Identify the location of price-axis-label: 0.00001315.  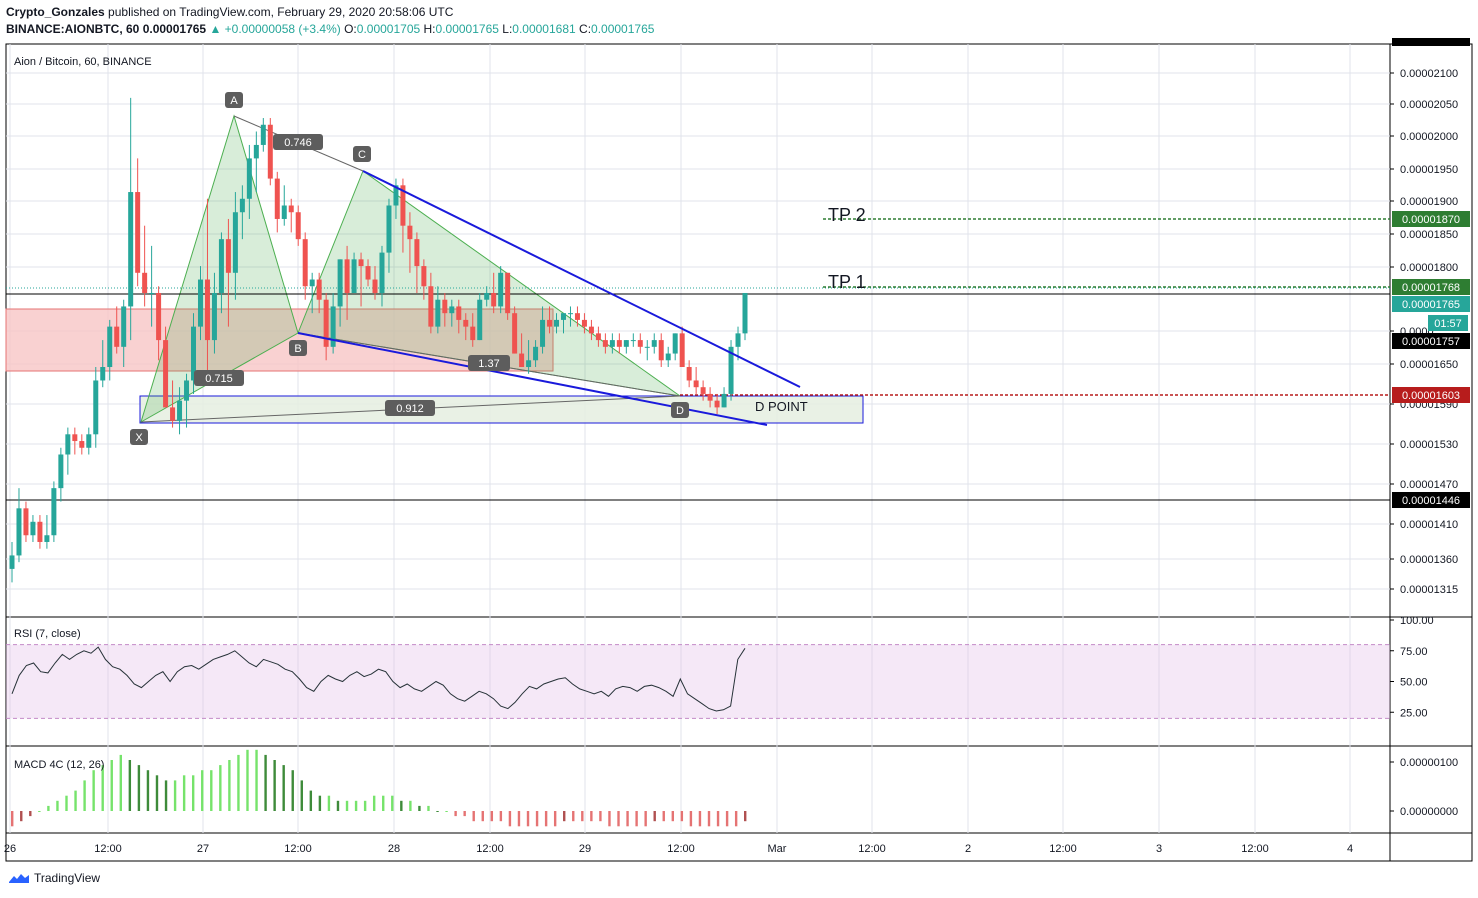
(1429, 590).